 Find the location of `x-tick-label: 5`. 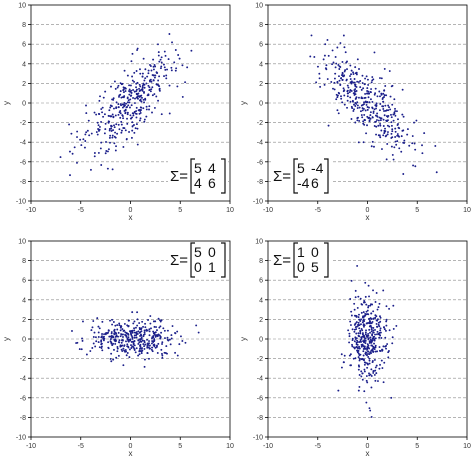

x-tick-label: 5 is located at coordinates (180, 210).